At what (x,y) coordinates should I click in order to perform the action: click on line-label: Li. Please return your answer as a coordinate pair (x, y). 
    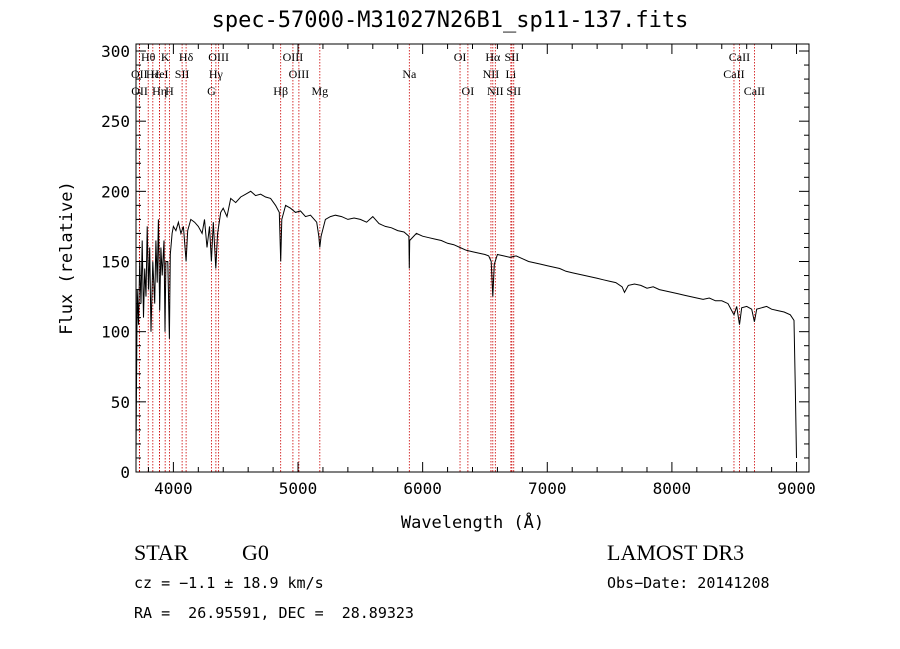
    Looking at the image, I should click on (511, 74).